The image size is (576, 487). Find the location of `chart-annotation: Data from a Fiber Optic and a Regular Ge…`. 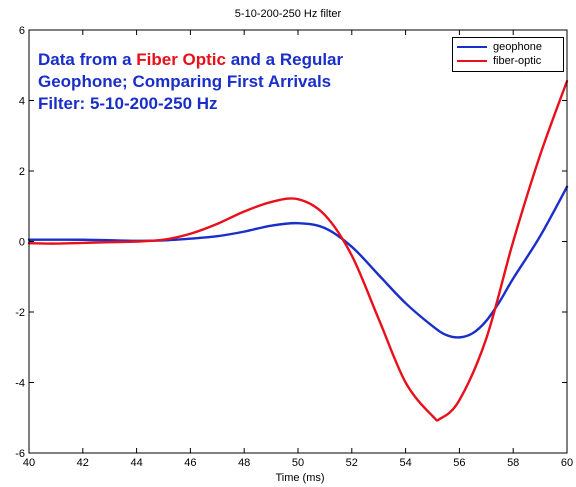

chart-annotation: Data from a Fiber Optic and a Regular Ge… is located at coordinates (190, 82).